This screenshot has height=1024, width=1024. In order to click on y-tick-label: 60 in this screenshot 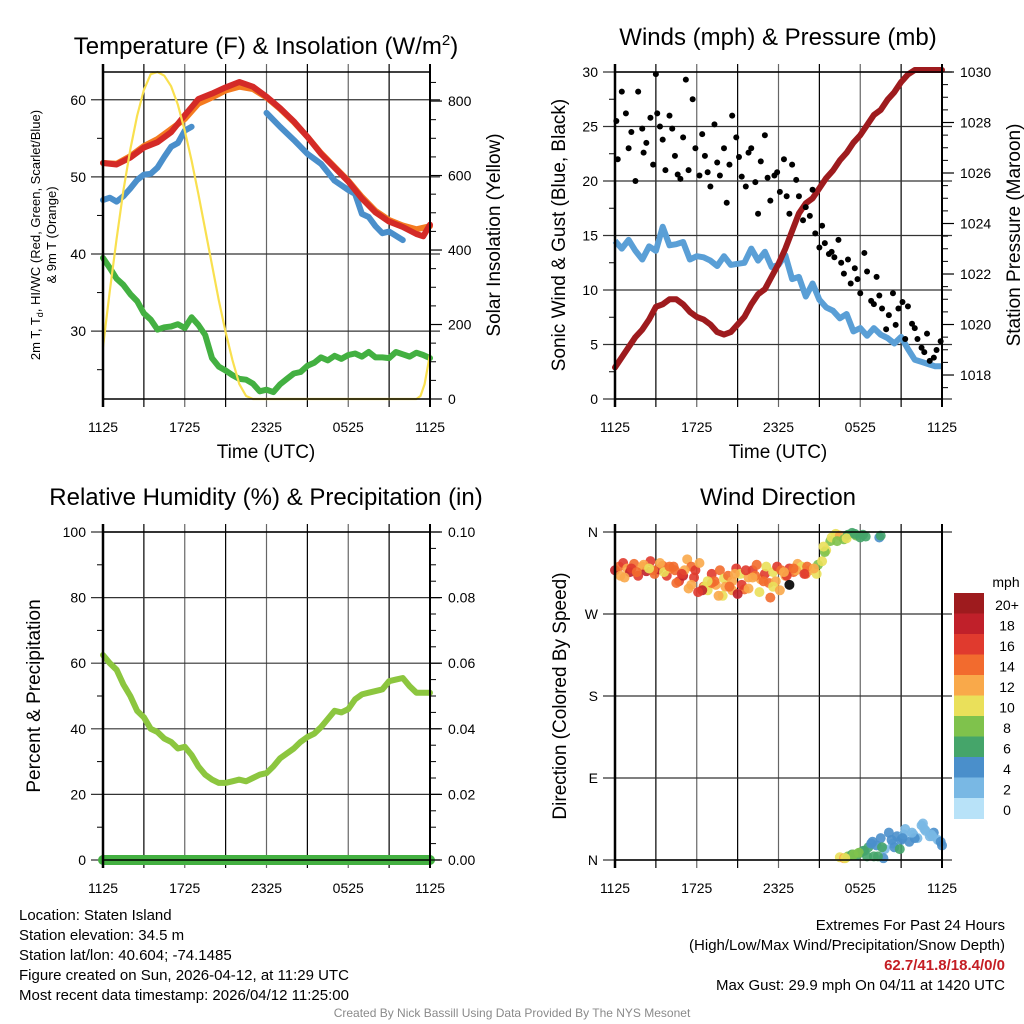, I will do `click(78, 663)`.